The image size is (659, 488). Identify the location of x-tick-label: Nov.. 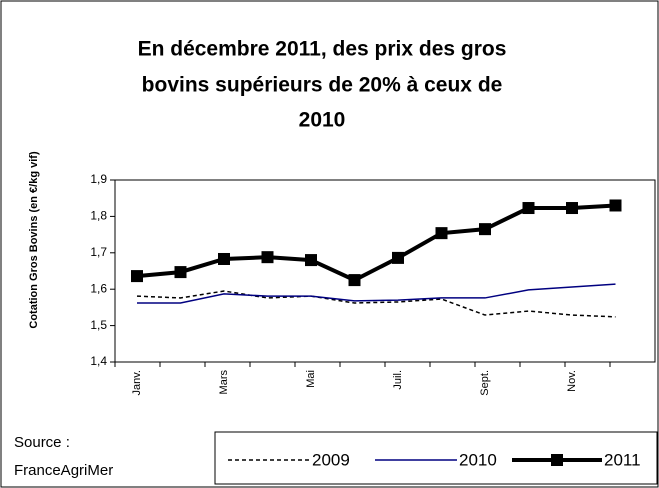
(572, 381).